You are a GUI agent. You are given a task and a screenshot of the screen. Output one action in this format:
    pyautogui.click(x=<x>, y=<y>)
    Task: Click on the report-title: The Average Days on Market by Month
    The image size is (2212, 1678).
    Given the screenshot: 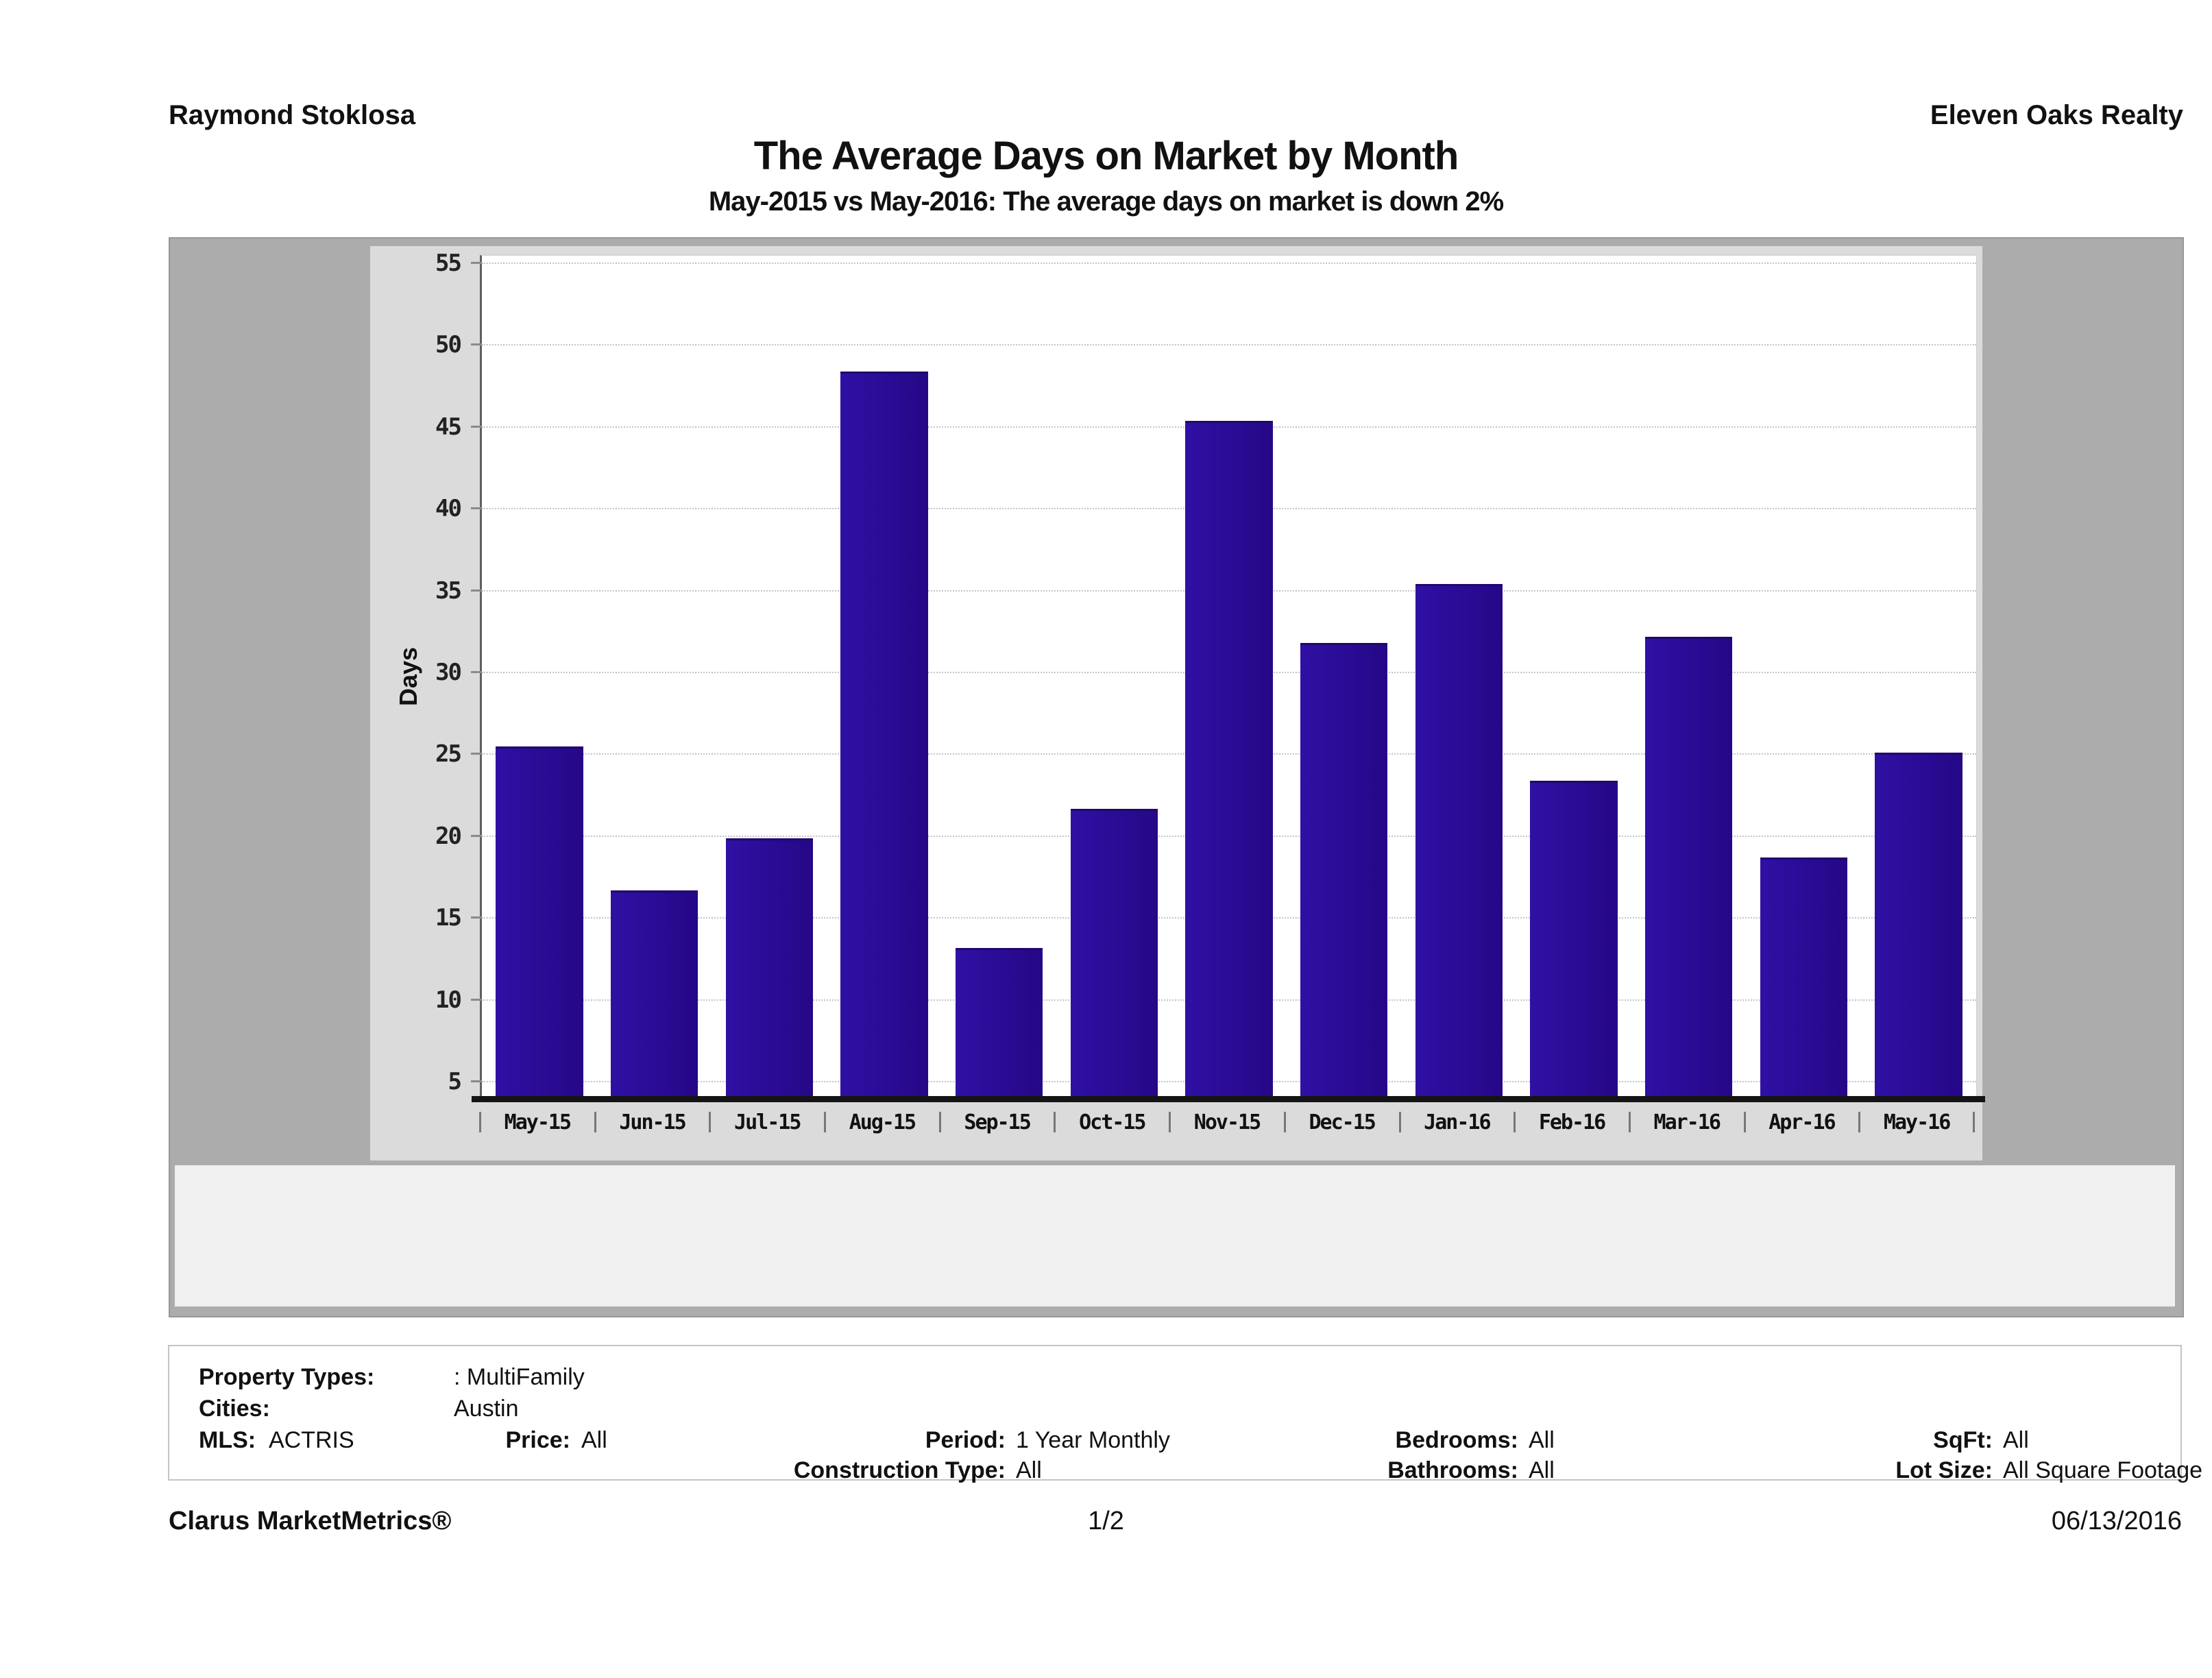 What is the action you would take?
    pyautogui.click(x=1106, y=156)
    